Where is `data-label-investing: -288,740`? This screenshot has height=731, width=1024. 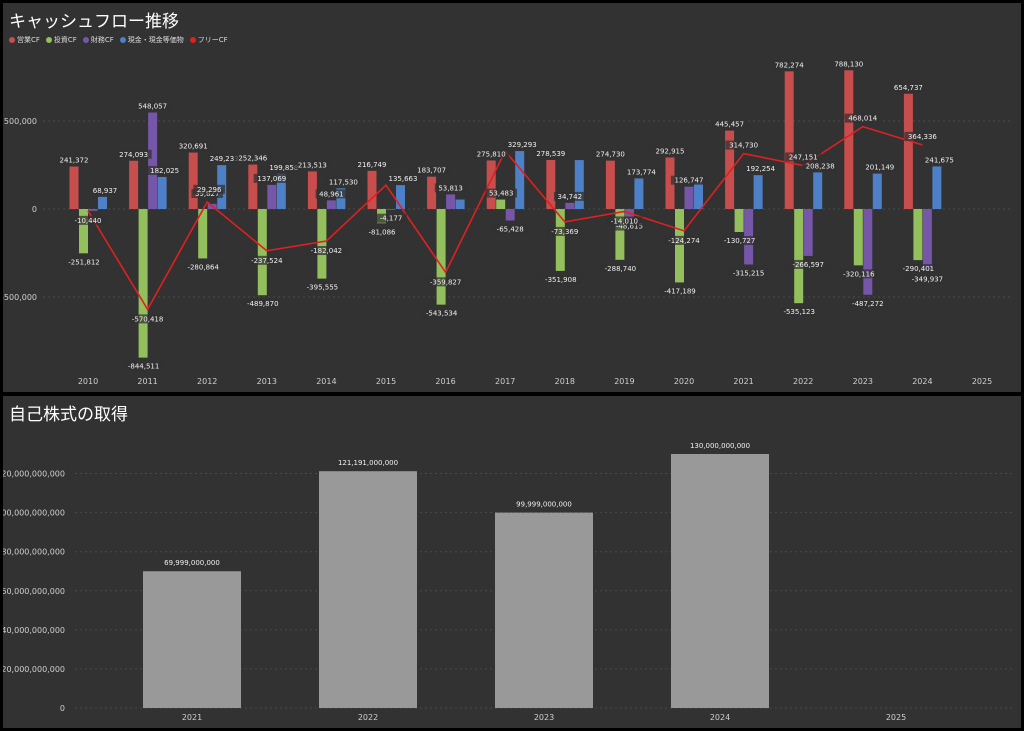 data-label-investing: -288,740 is located at coordinates (620, 269).